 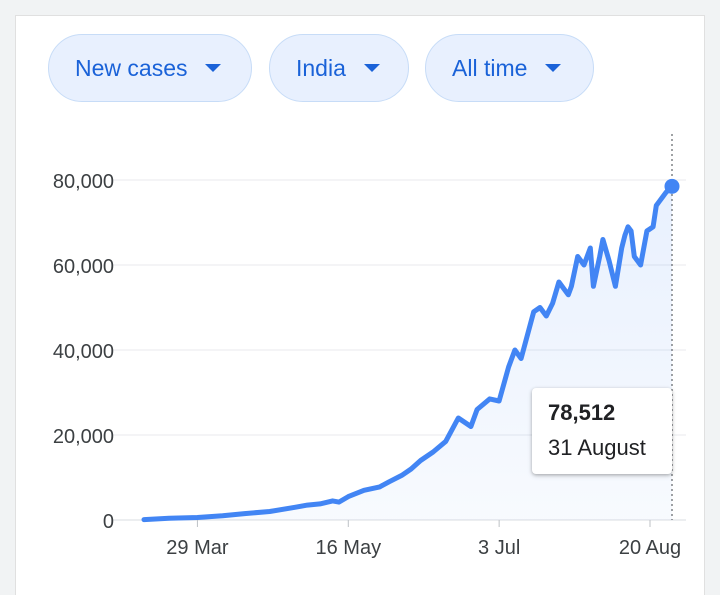 What do you see at coordinates (602, 431) in the screenshot?
I see `data-tooltip: 78,512 31 August` at bounding box center [602, 431].